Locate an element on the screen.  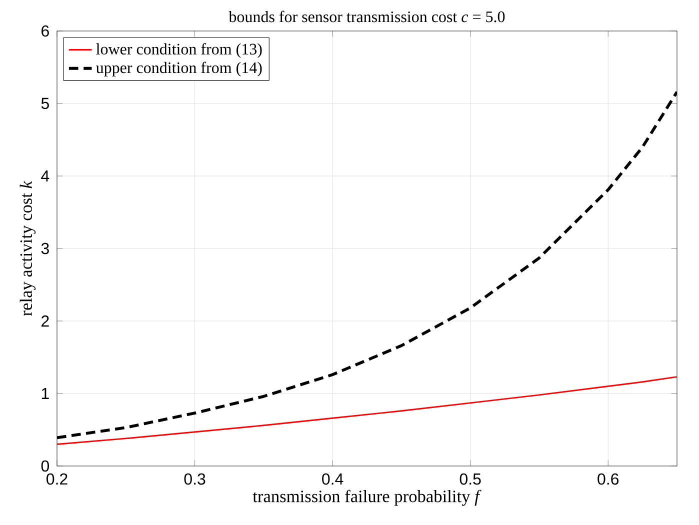
y-tick-label: 5 is located at coordinates (45, 104).